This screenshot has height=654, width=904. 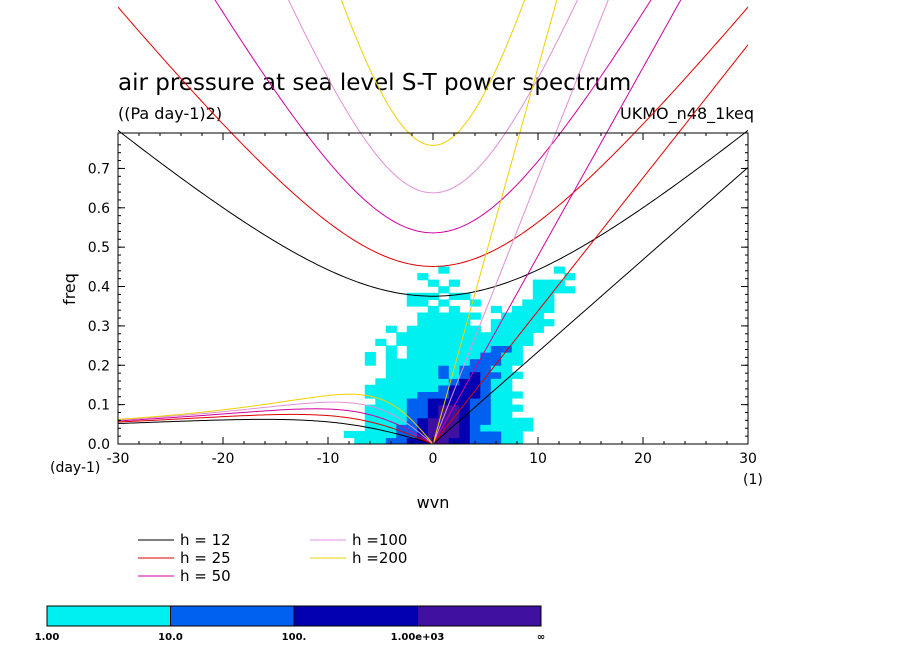 I want to click on x-tick-label: 20, so click(x=643, y=459).